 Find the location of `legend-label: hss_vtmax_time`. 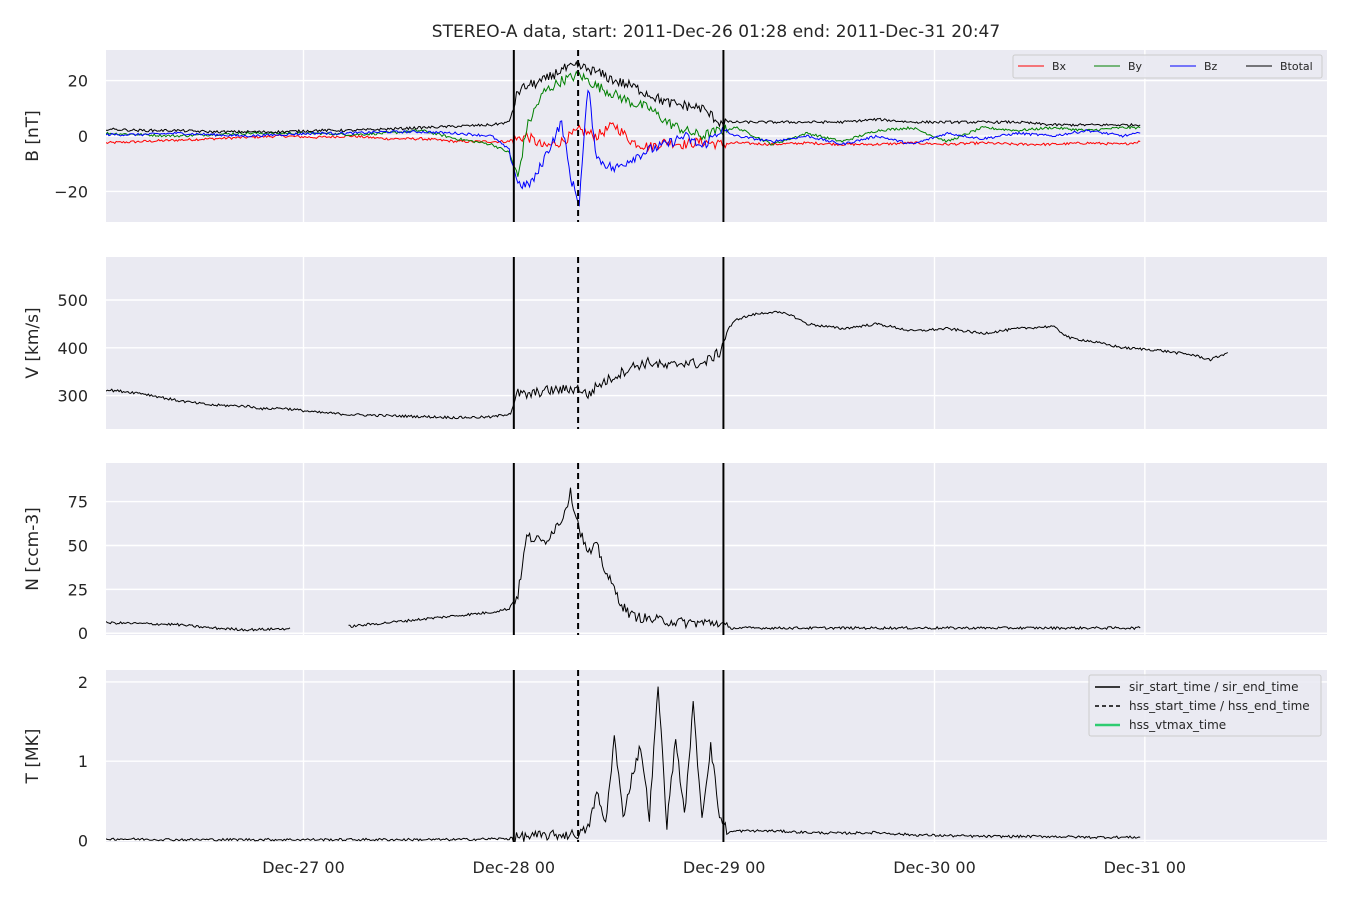

legend-label: hss_vtmax_time is located at coordinates (1177, 725).